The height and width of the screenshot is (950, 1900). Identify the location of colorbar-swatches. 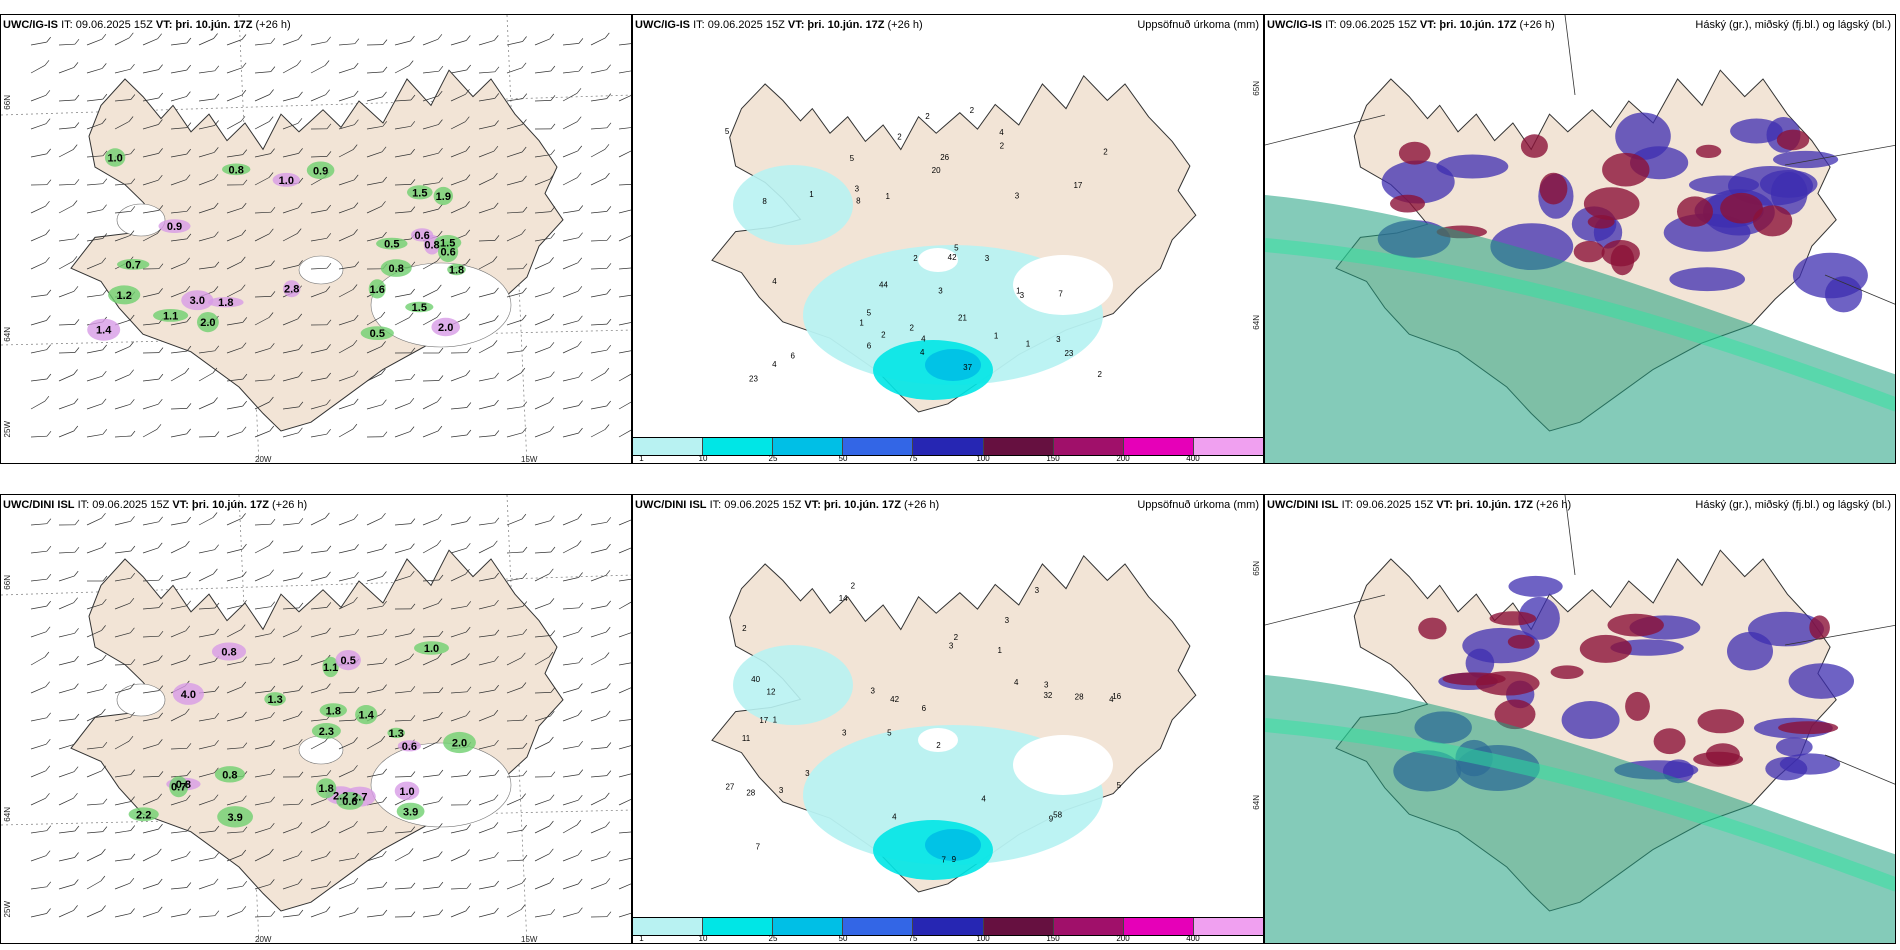
(948, 926).